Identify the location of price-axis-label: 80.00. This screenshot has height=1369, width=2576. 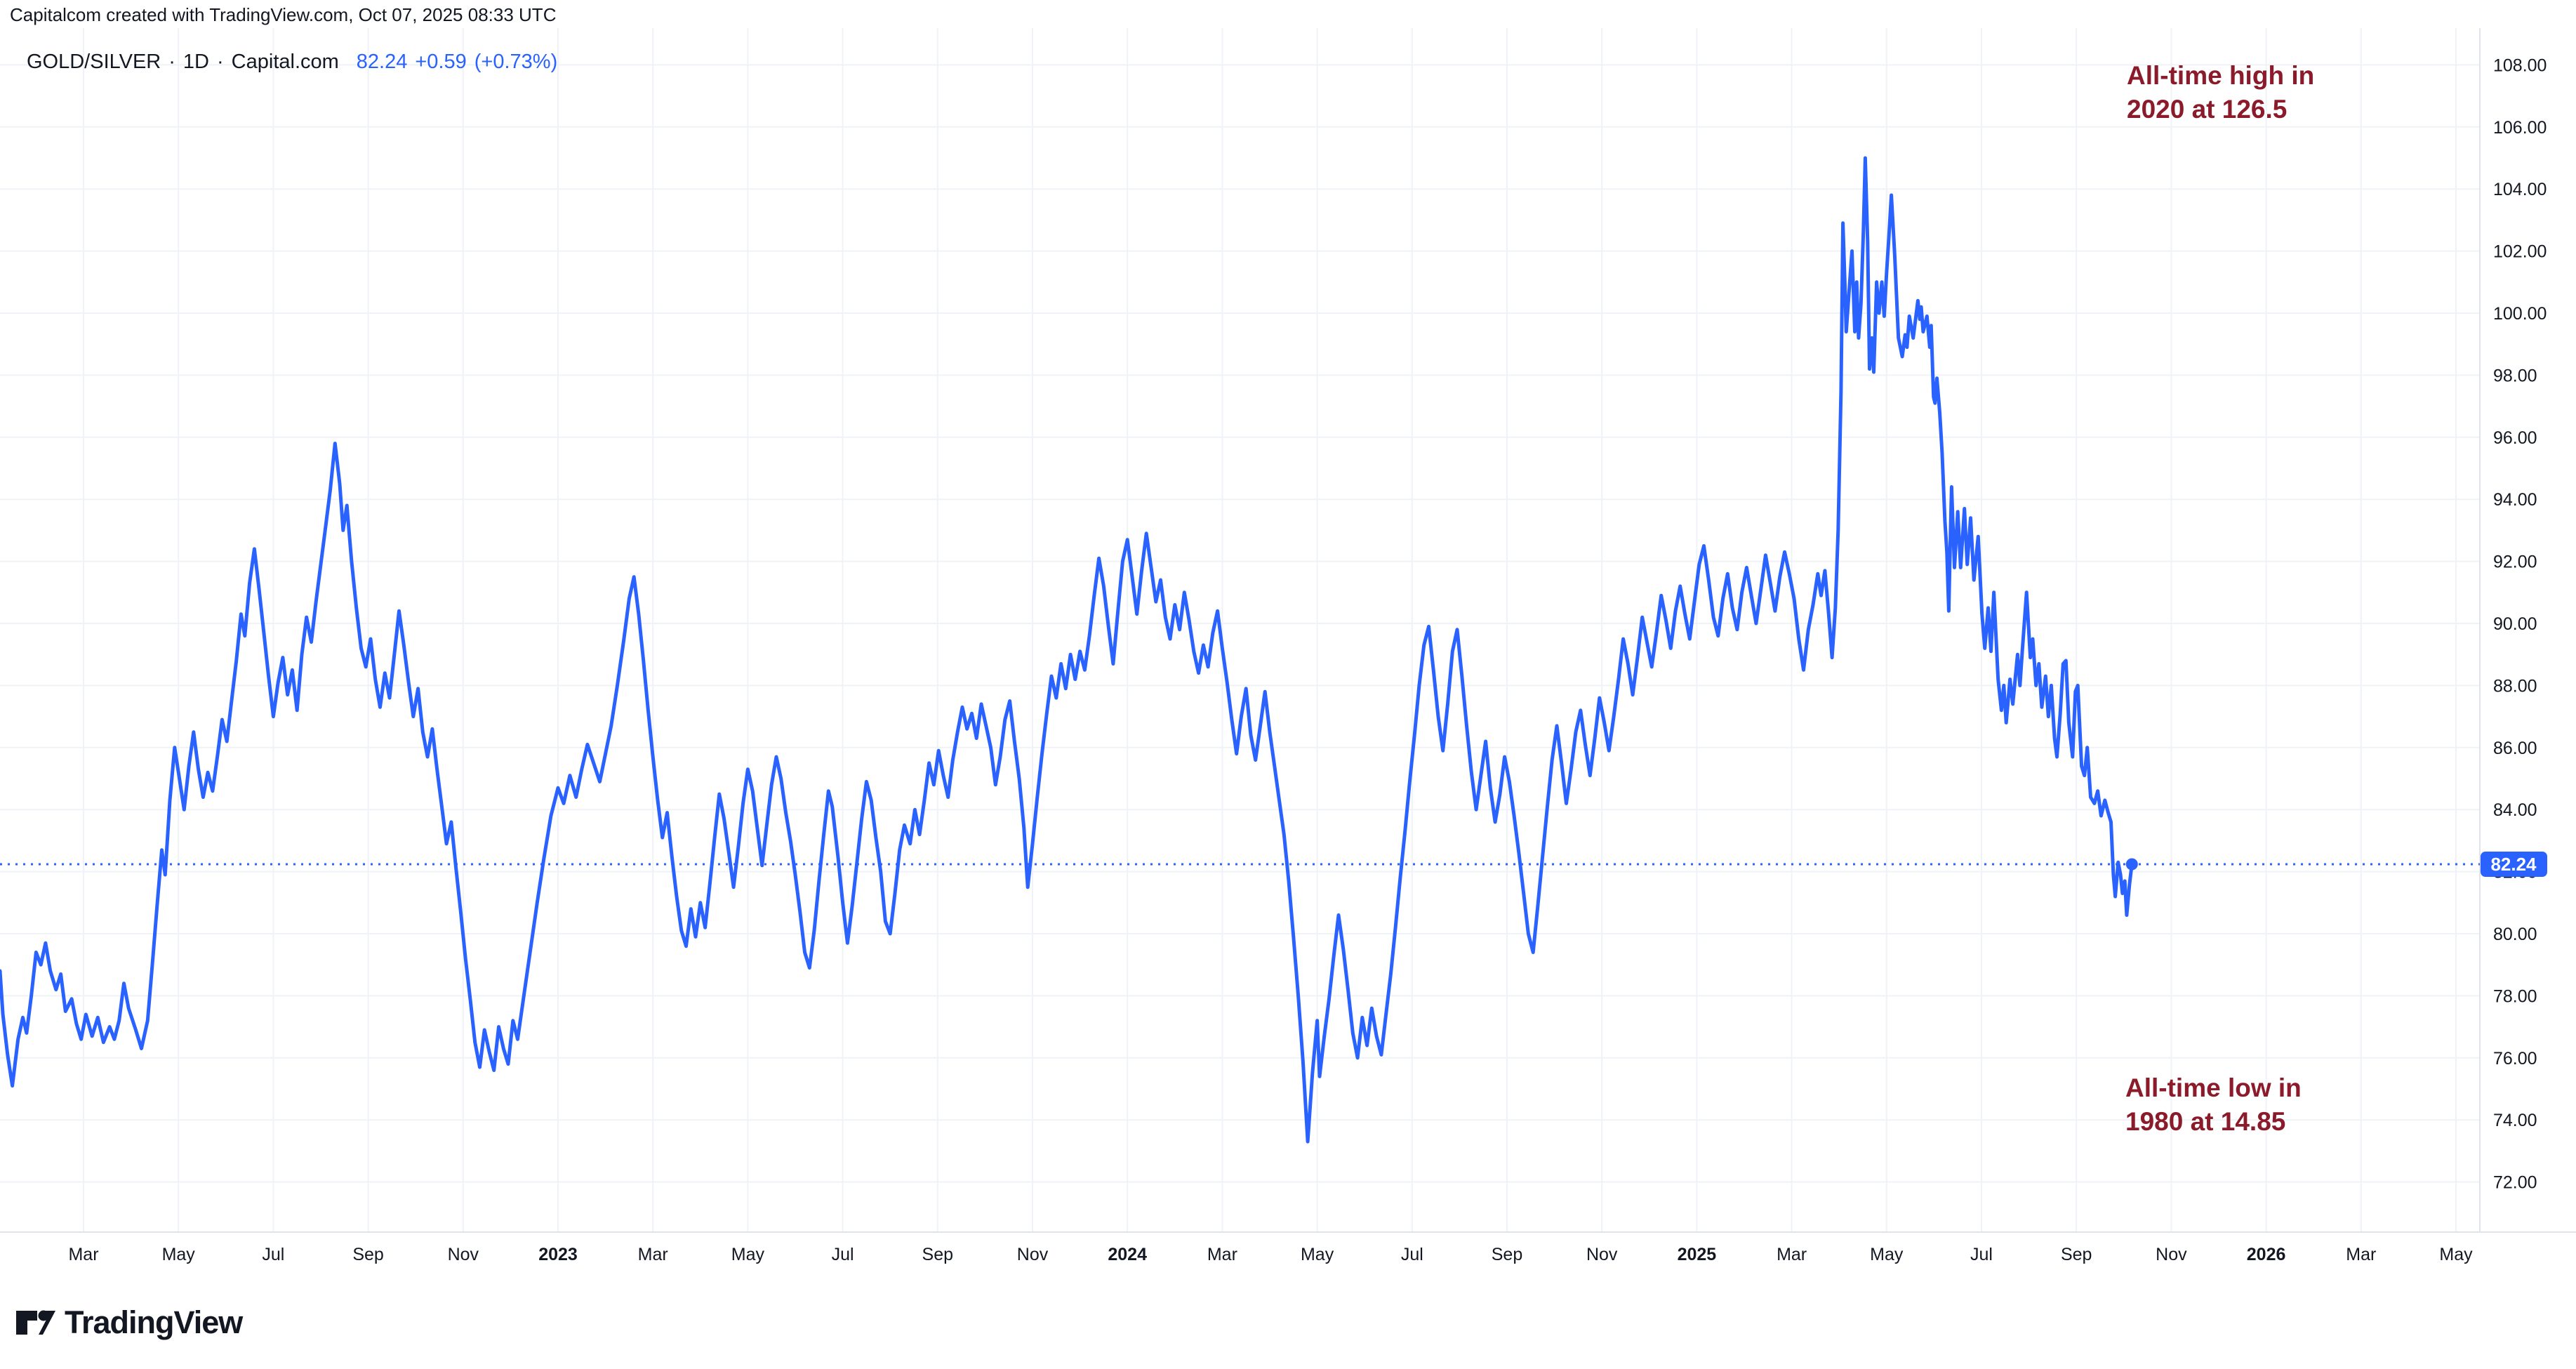
(2515, 935).